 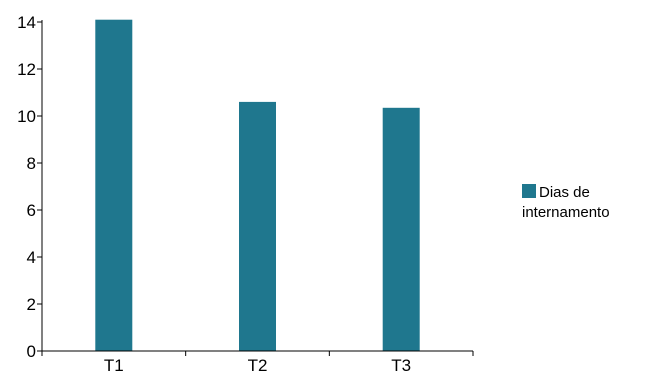 I want to click on x-tick-label: T2, so click(x=258, y=365).